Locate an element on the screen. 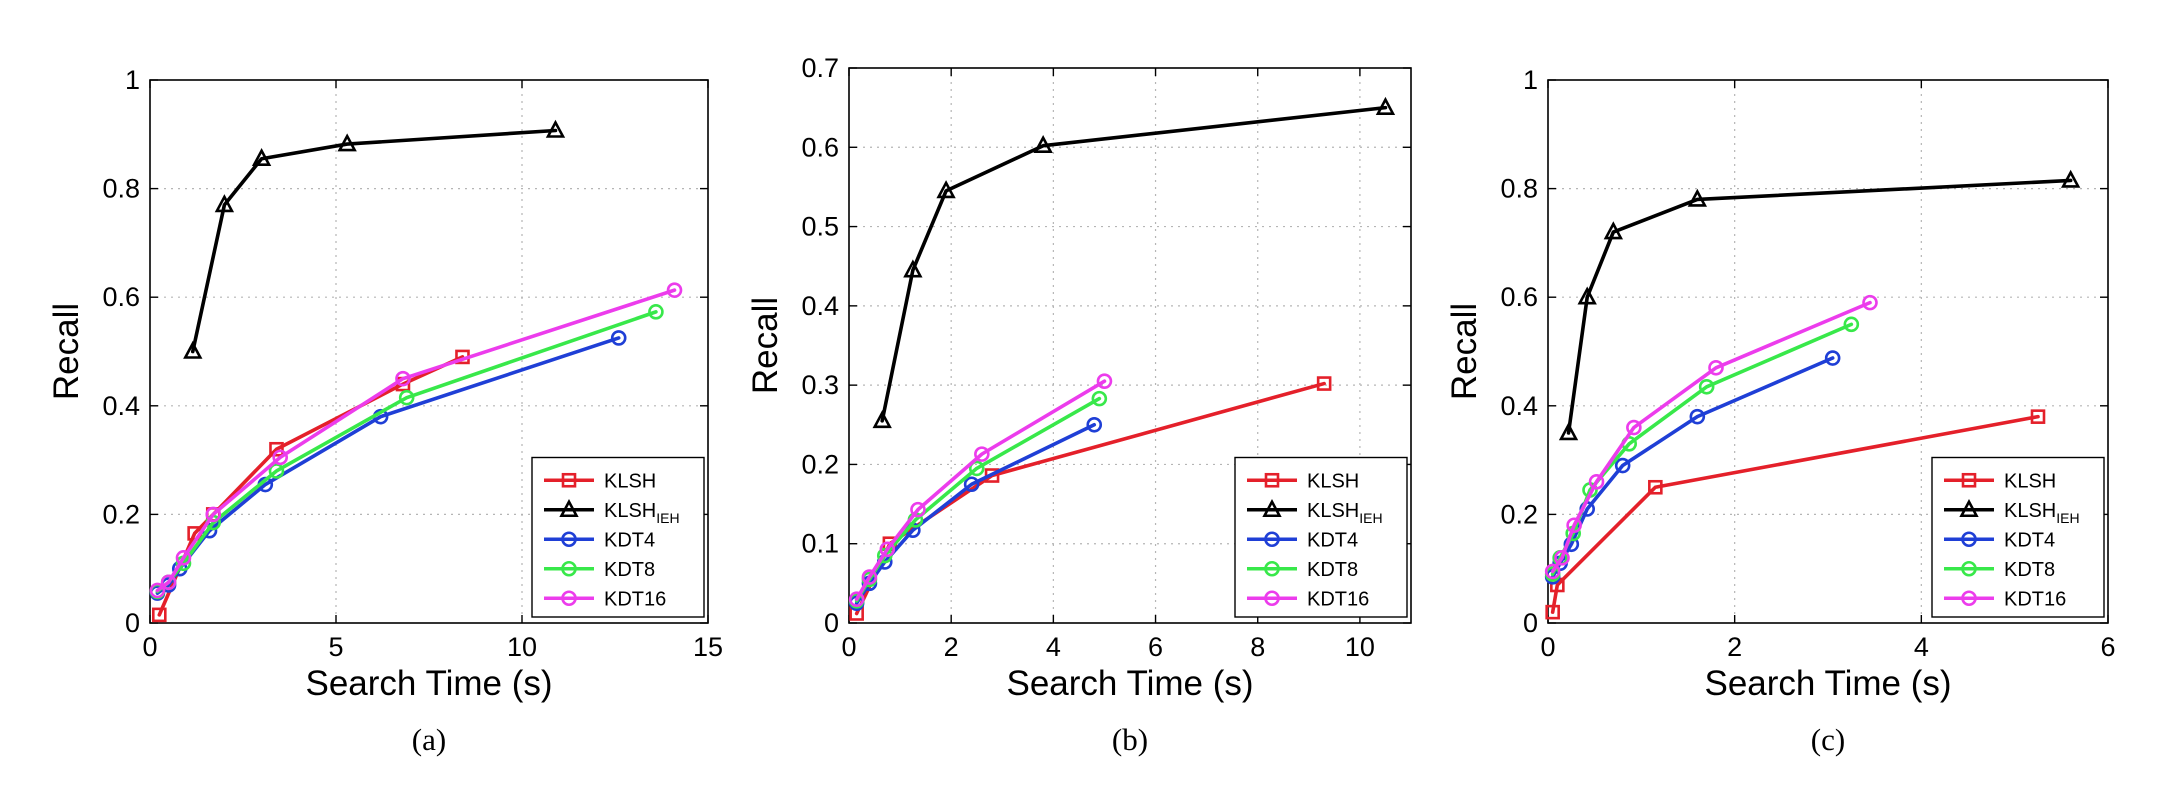  y-axis-label: Recall is located at coordinates (765, 345).